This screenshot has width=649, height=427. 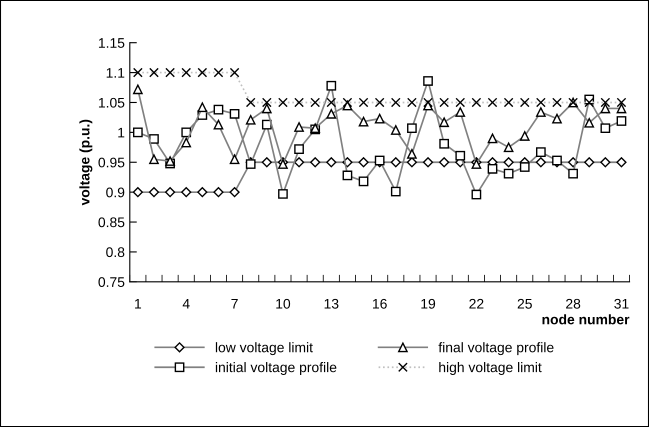 I want to click on legend-label: low voltage limit, so click(x=264, y=349).